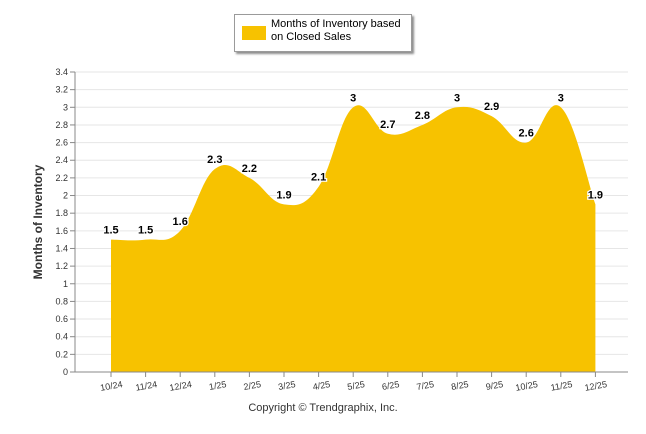 This screenshot has width=646, height=434. What do you see at coordinates (596, 386) in the screenshot?
I see `x-tick-label: 12/25` at bounding box center [596, 386].